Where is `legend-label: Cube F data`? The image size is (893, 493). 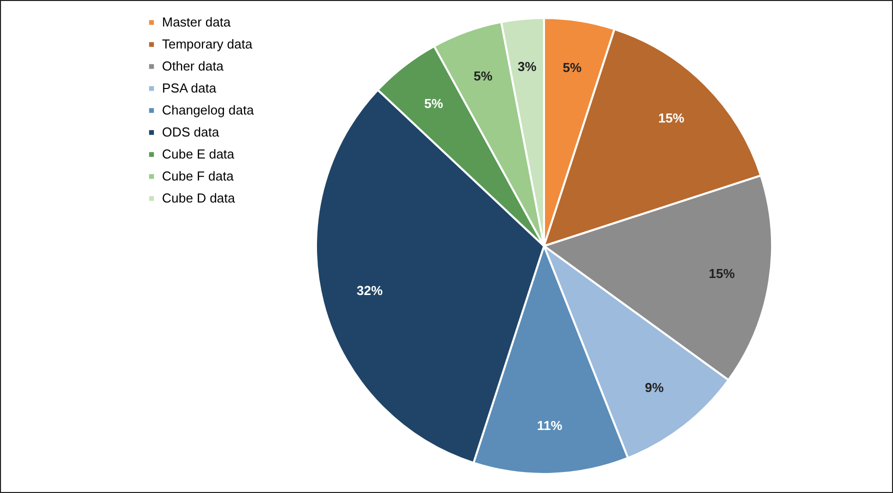 legend-label: Cube F data is located at coordinates (198, 176).